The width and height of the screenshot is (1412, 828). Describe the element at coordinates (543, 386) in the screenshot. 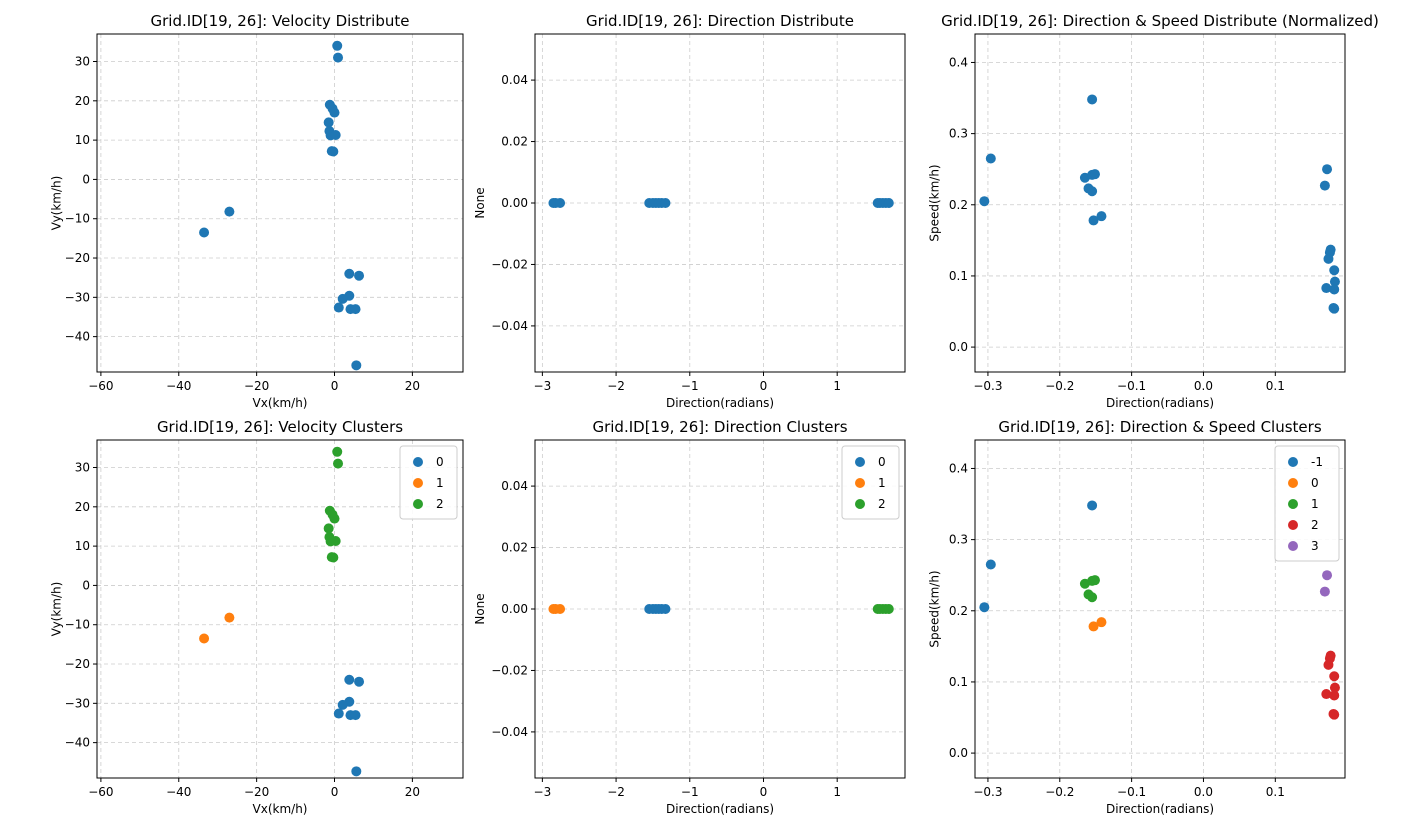

I see `x-tick-label: −3` at that location.